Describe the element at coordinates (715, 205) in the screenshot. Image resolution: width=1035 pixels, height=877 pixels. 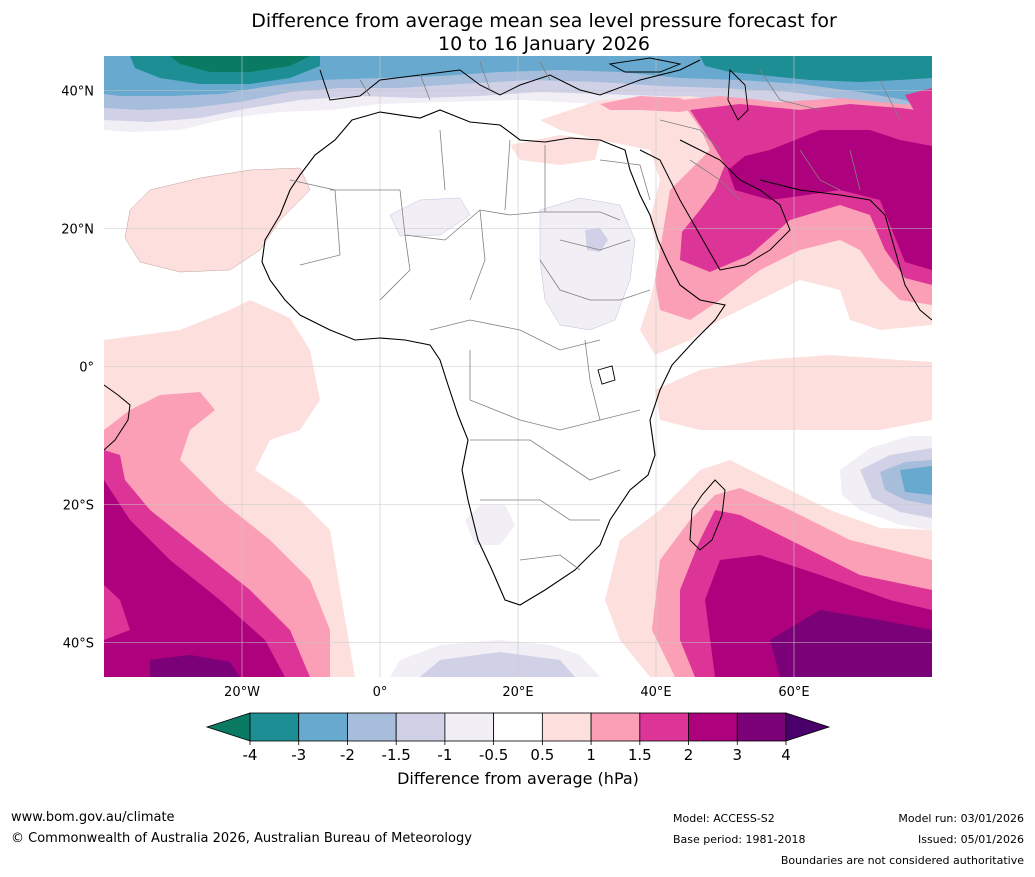
I see `arabia-coastline` at that location.